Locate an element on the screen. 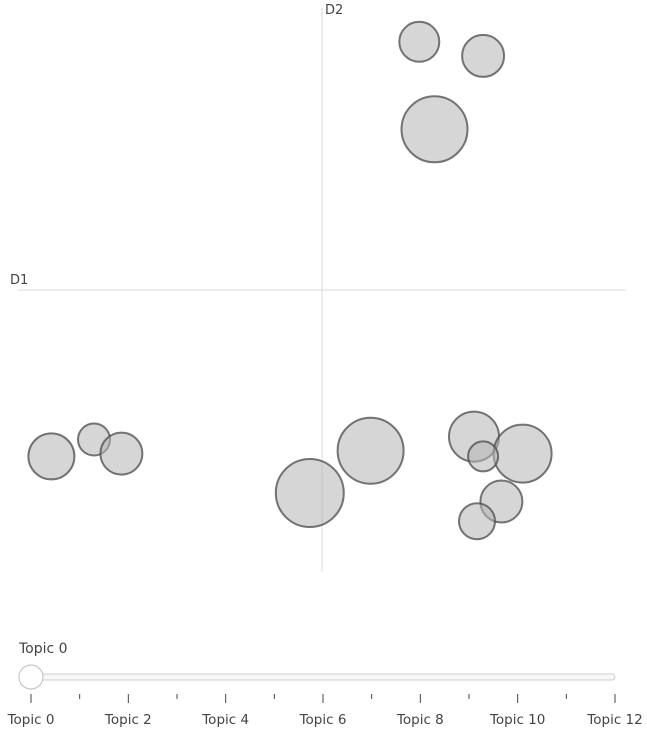  slider-tick-label-4: Topic 4 is located at coordinates (225, 720).